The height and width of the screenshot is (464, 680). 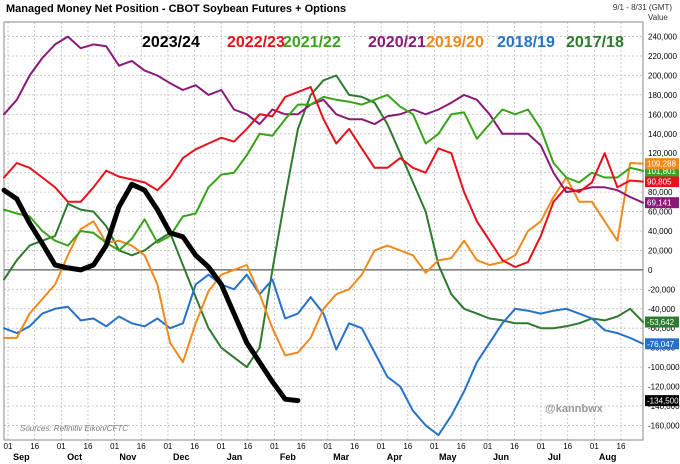 What do you see at coordinates (397, 42) in the screenshot?
I see `legend-item-2020-21: 2020/21` at bounding box center [397, 42].